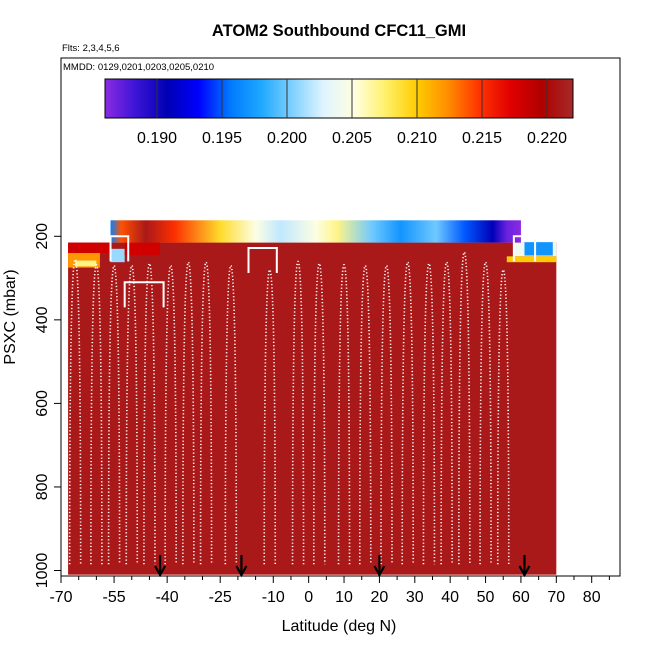 This screenshot has width=650, height=650. I want to click on colorbar-ticks: 0.190 0.195 0.200 0.205 0.210 0.215 0.220, so click(352, 113).